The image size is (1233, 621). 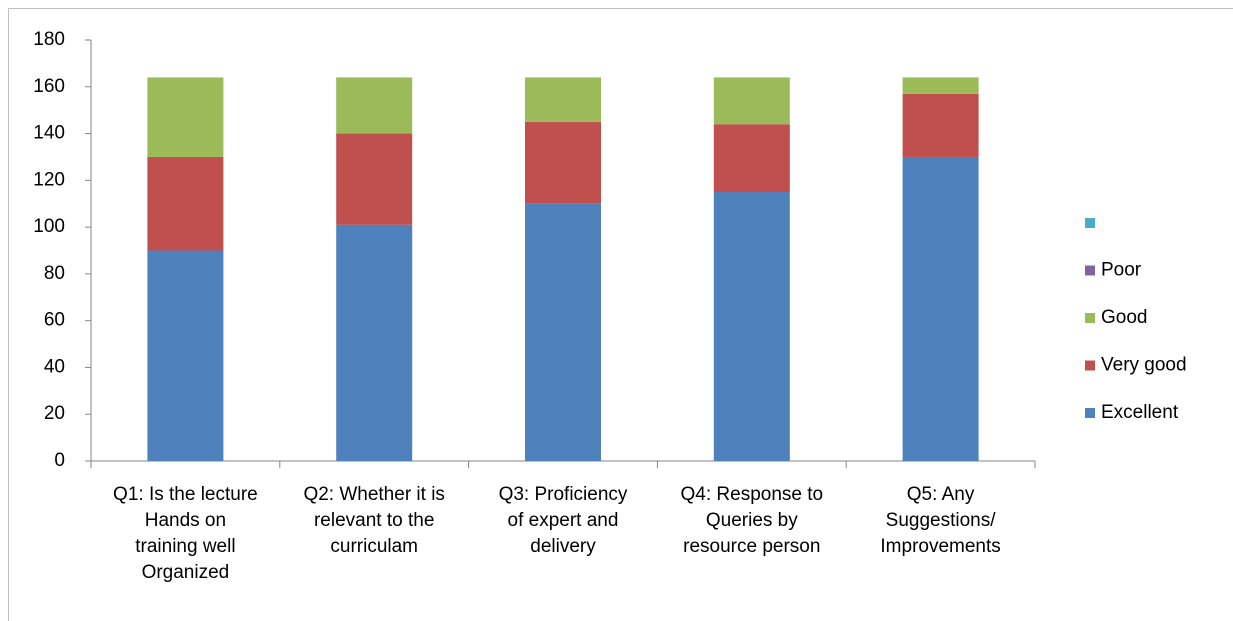 I want to click on x-tick-label: relevant to the, so click(x=374, y=520).